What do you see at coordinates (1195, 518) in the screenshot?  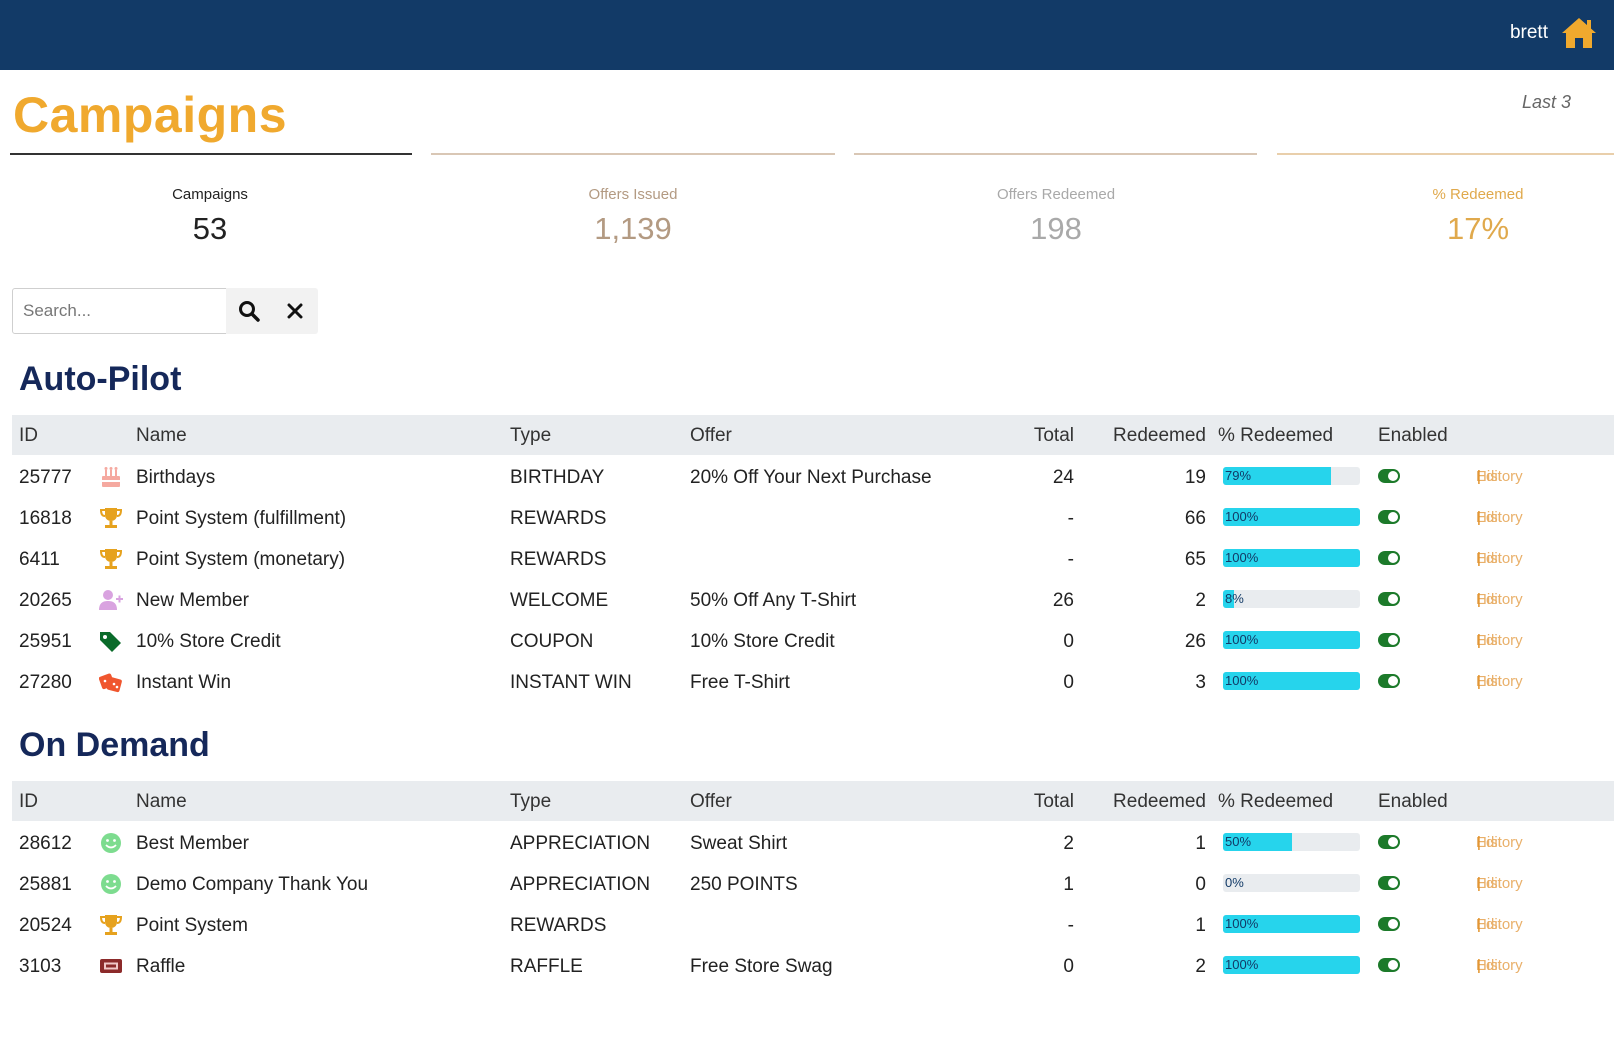 I see `campaign-redeemed: 66` at bounding box center [1195, 518].